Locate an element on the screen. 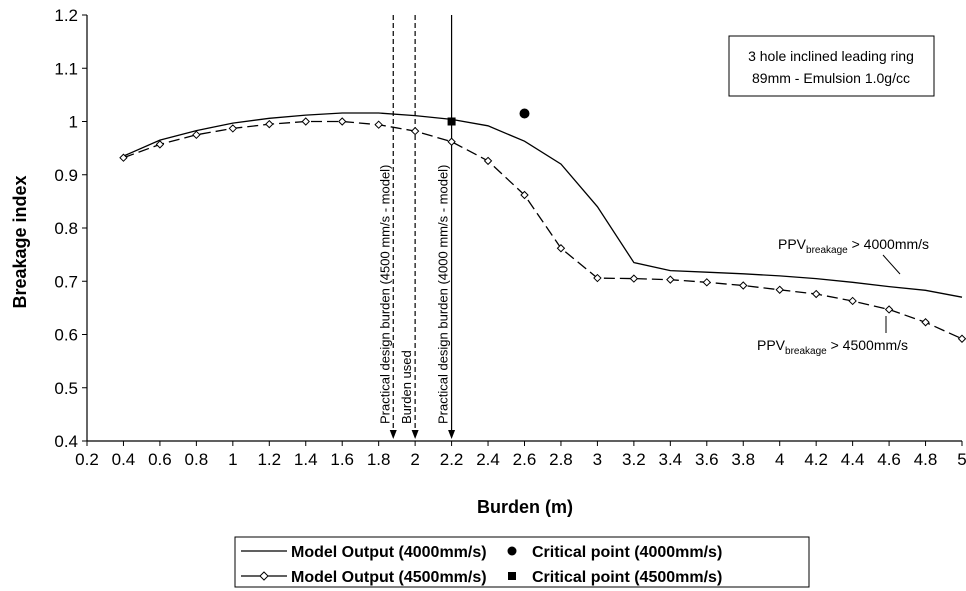  x-axis-title: Burden (m) is located at coordinates (525, 507).